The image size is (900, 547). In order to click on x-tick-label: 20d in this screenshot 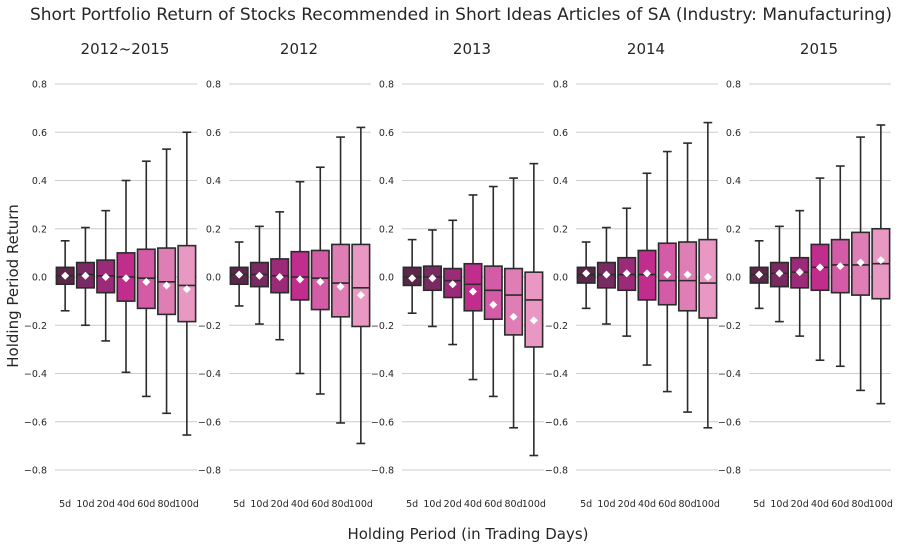, I will do `click(627, 504)`.